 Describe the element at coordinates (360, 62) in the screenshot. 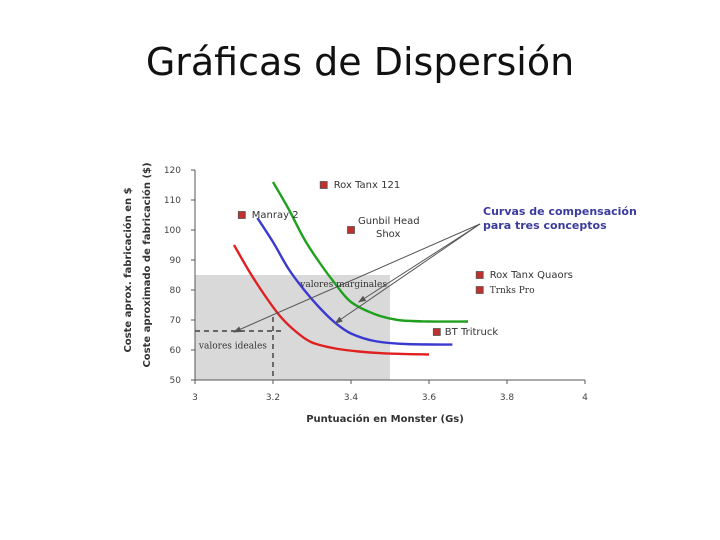

I see `slide-title: Gráficas de Dispersión` at that location.